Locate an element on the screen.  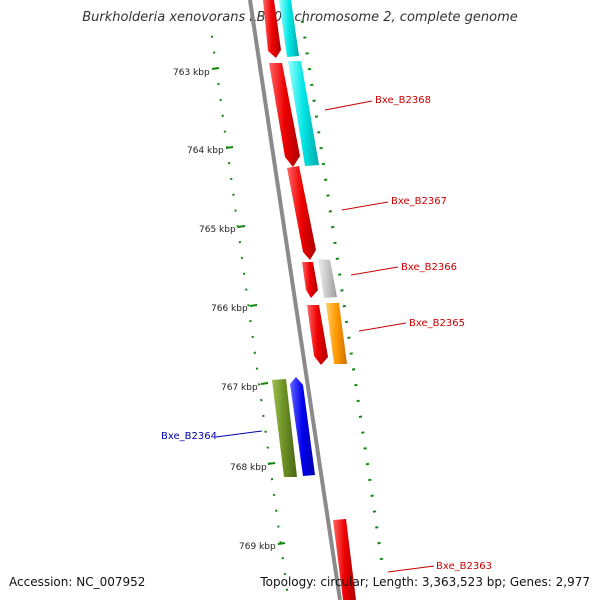
kbp-label: 766 kbp is located at coordinates (229, 309).